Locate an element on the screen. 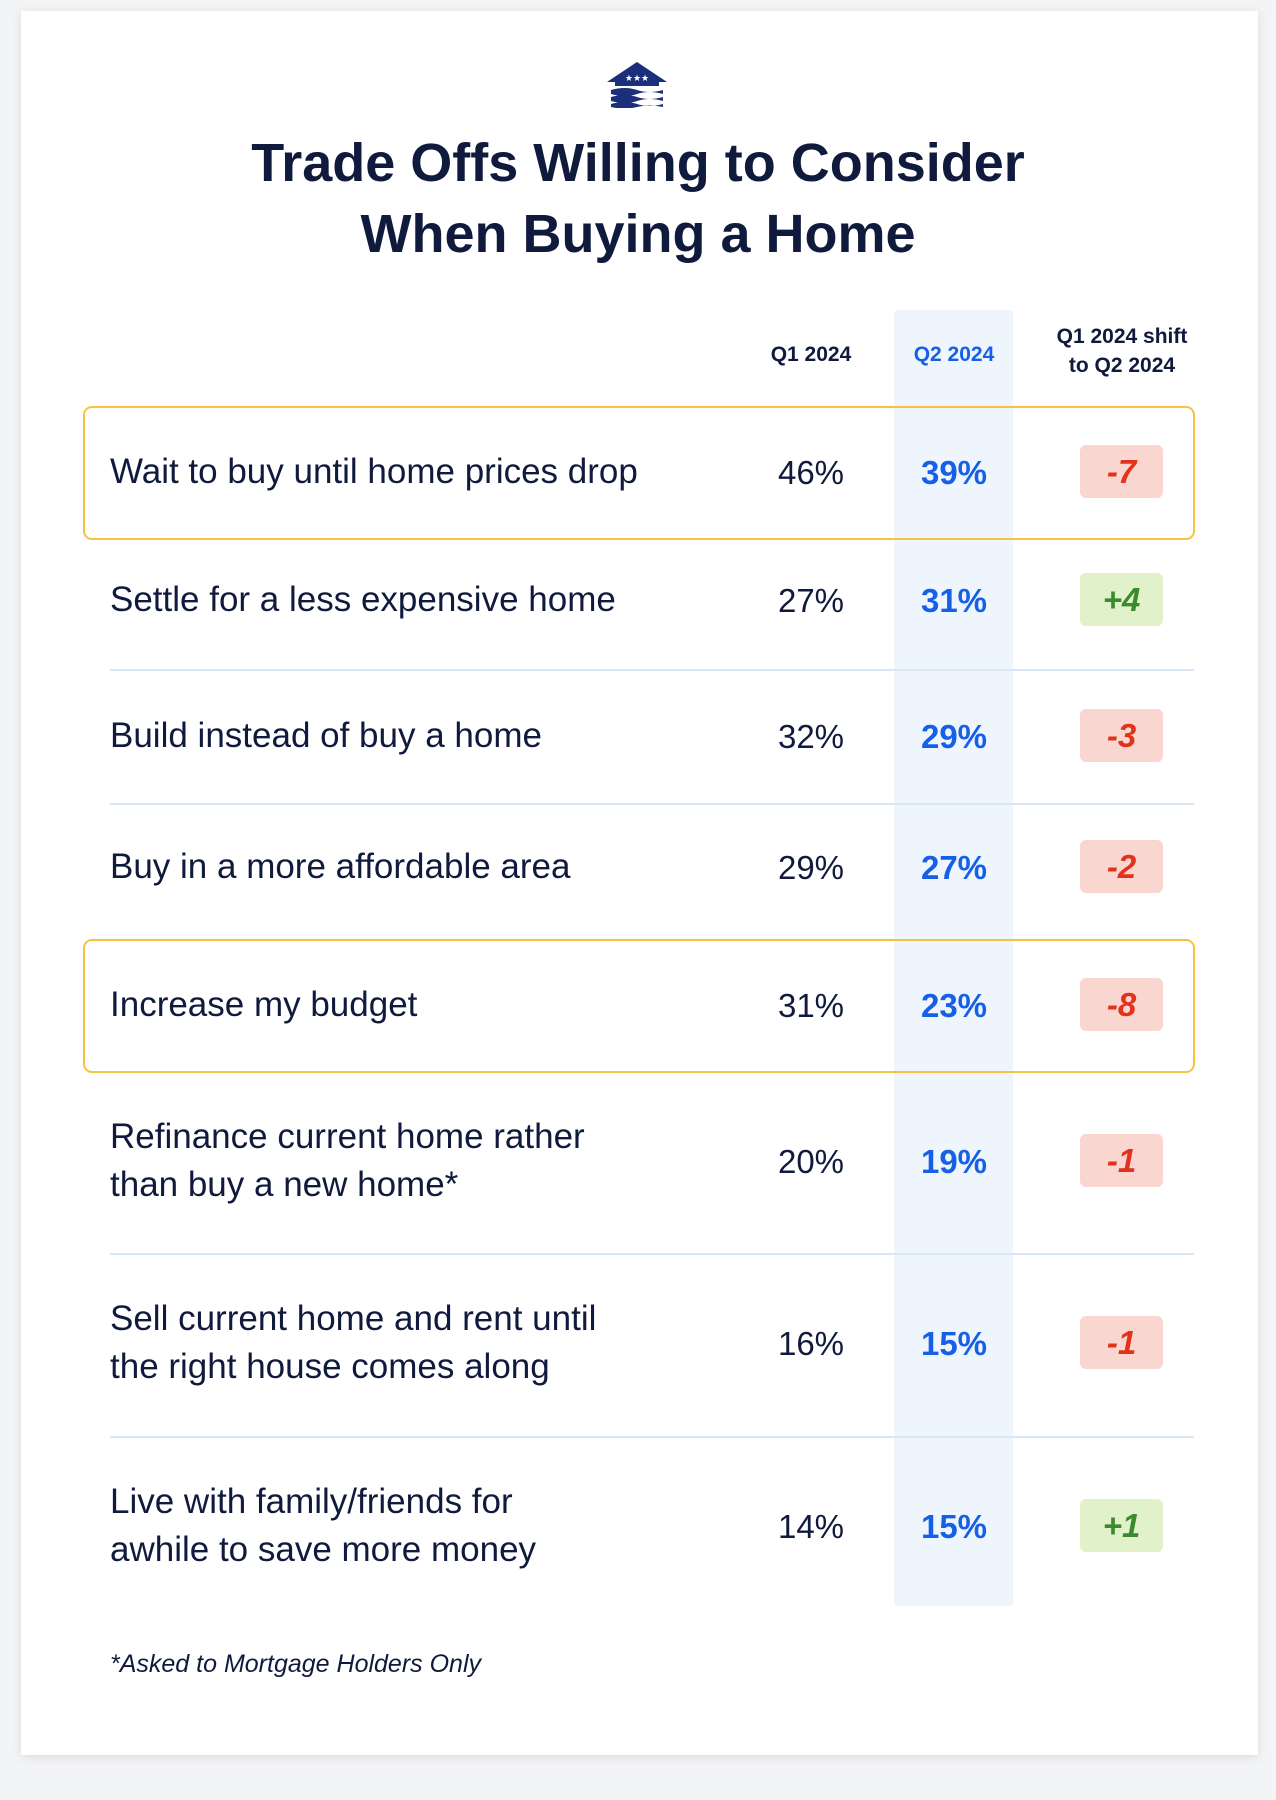  row-label-line: the right house comes along is located at coordinates (330, 1366).